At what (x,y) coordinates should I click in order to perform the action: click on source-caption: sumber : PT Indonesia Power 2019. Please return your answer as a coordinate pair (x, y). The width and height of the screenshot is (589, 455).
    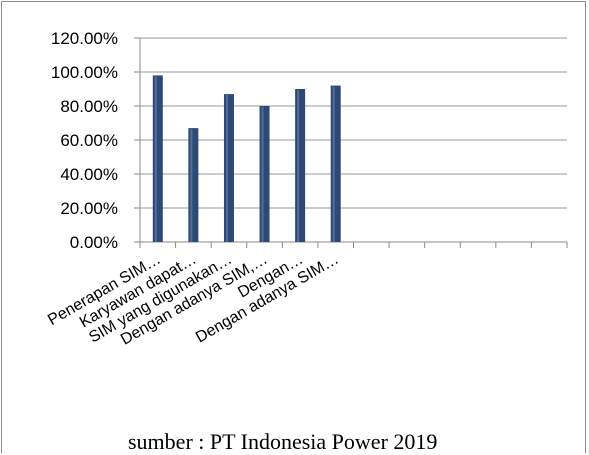
    Looking at the image, I should click on (283, 441).